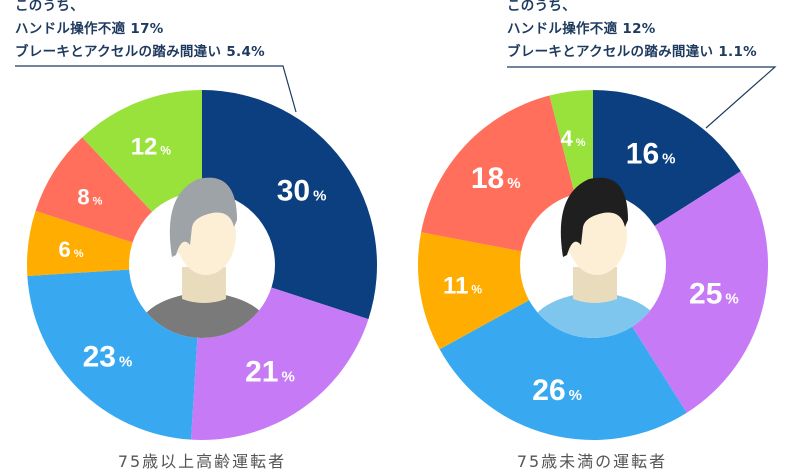  What do you see at coordinates (642, 154) in the screenshot?
I see `data-label-value: 16` at bounding box center [642, 154].